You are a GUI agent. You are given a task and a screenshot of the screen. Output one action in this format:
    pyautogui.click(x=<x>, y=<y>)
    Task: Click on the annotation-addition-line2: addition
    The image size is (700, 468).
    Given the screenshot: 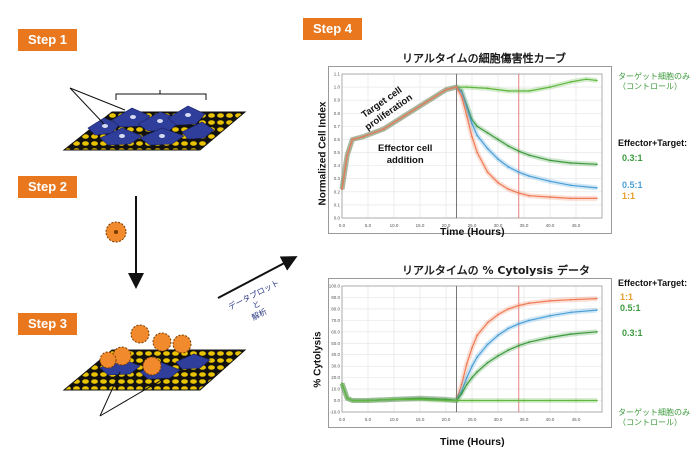 What is the action you would take?
    pyautogui.click(x=405, y=160)
    